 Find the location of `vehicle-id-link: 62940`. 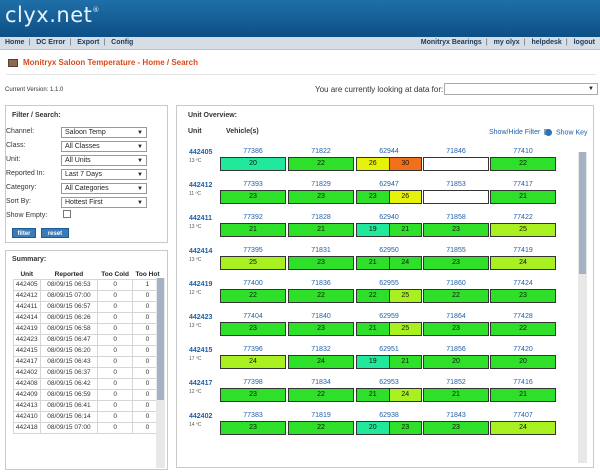

vehicle-id-link: 62940 is located at coordinates (389, 217).